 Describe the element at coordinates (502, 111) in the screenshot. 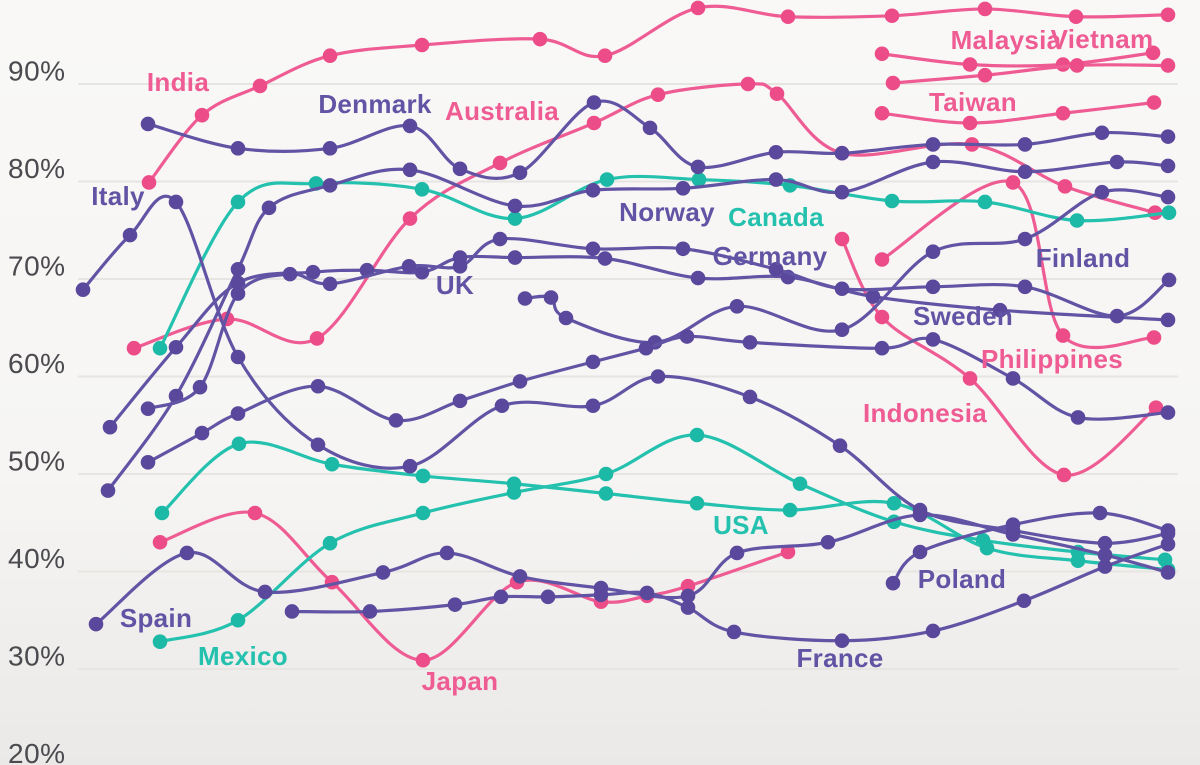

I see `series-label-australia: Australia` at that location.